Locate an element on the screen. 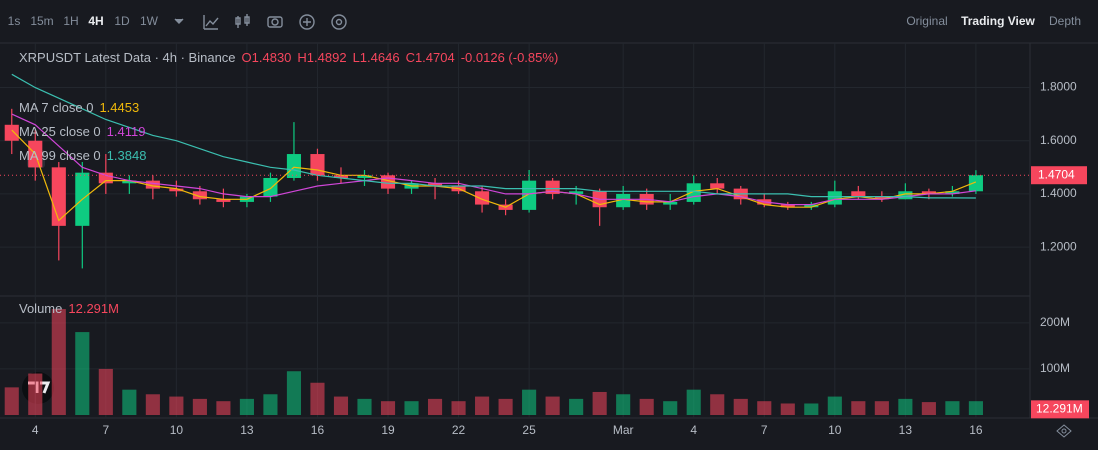 Image resolution: width=1098 pixels, height=450 pixels. view-tab: Depth is located at coordinates (1065, 21).